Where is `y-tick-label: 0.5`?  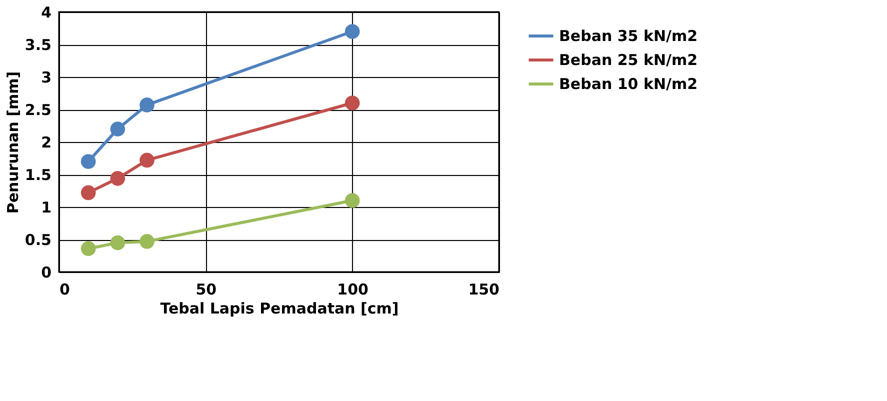 y-tick-label: 0.5 is located at coordinates (38, 240).